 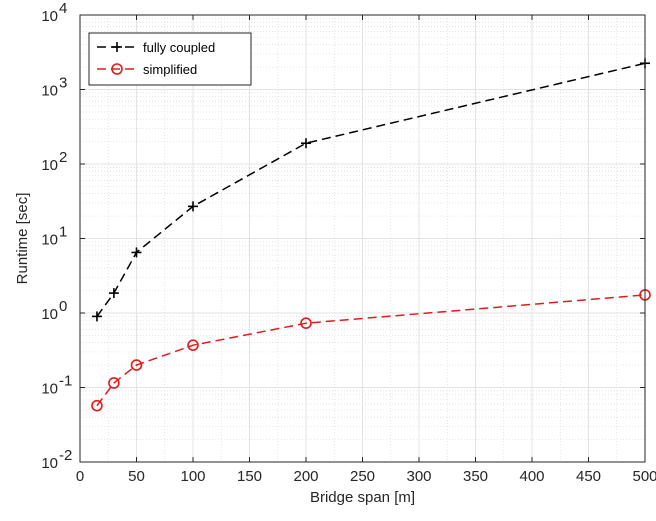 What do you see at coordinates (65, 455) in the screenshot?
I see `y-tick-exponent: -2` at bounding box center [65, 455].